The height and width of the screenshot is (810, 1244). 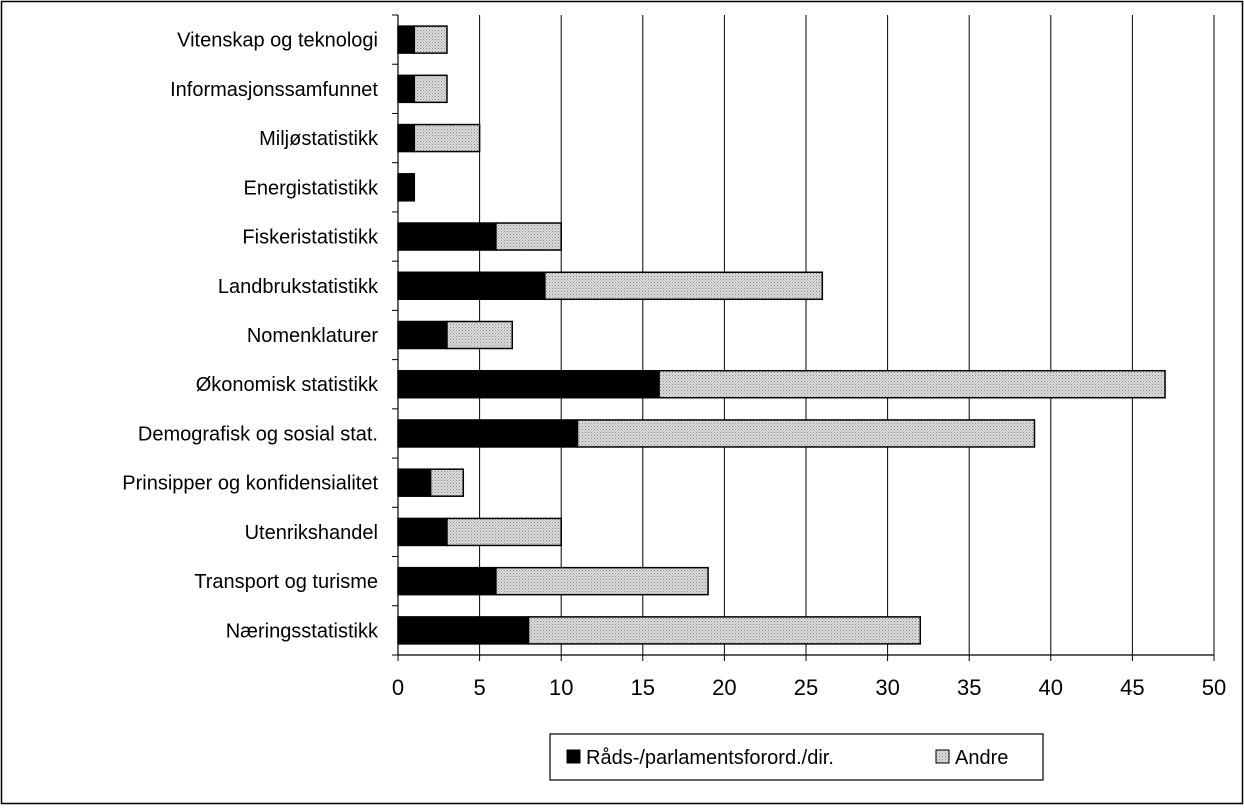 I want to click on x-tick-label: 25, so click(x=806, y=687).